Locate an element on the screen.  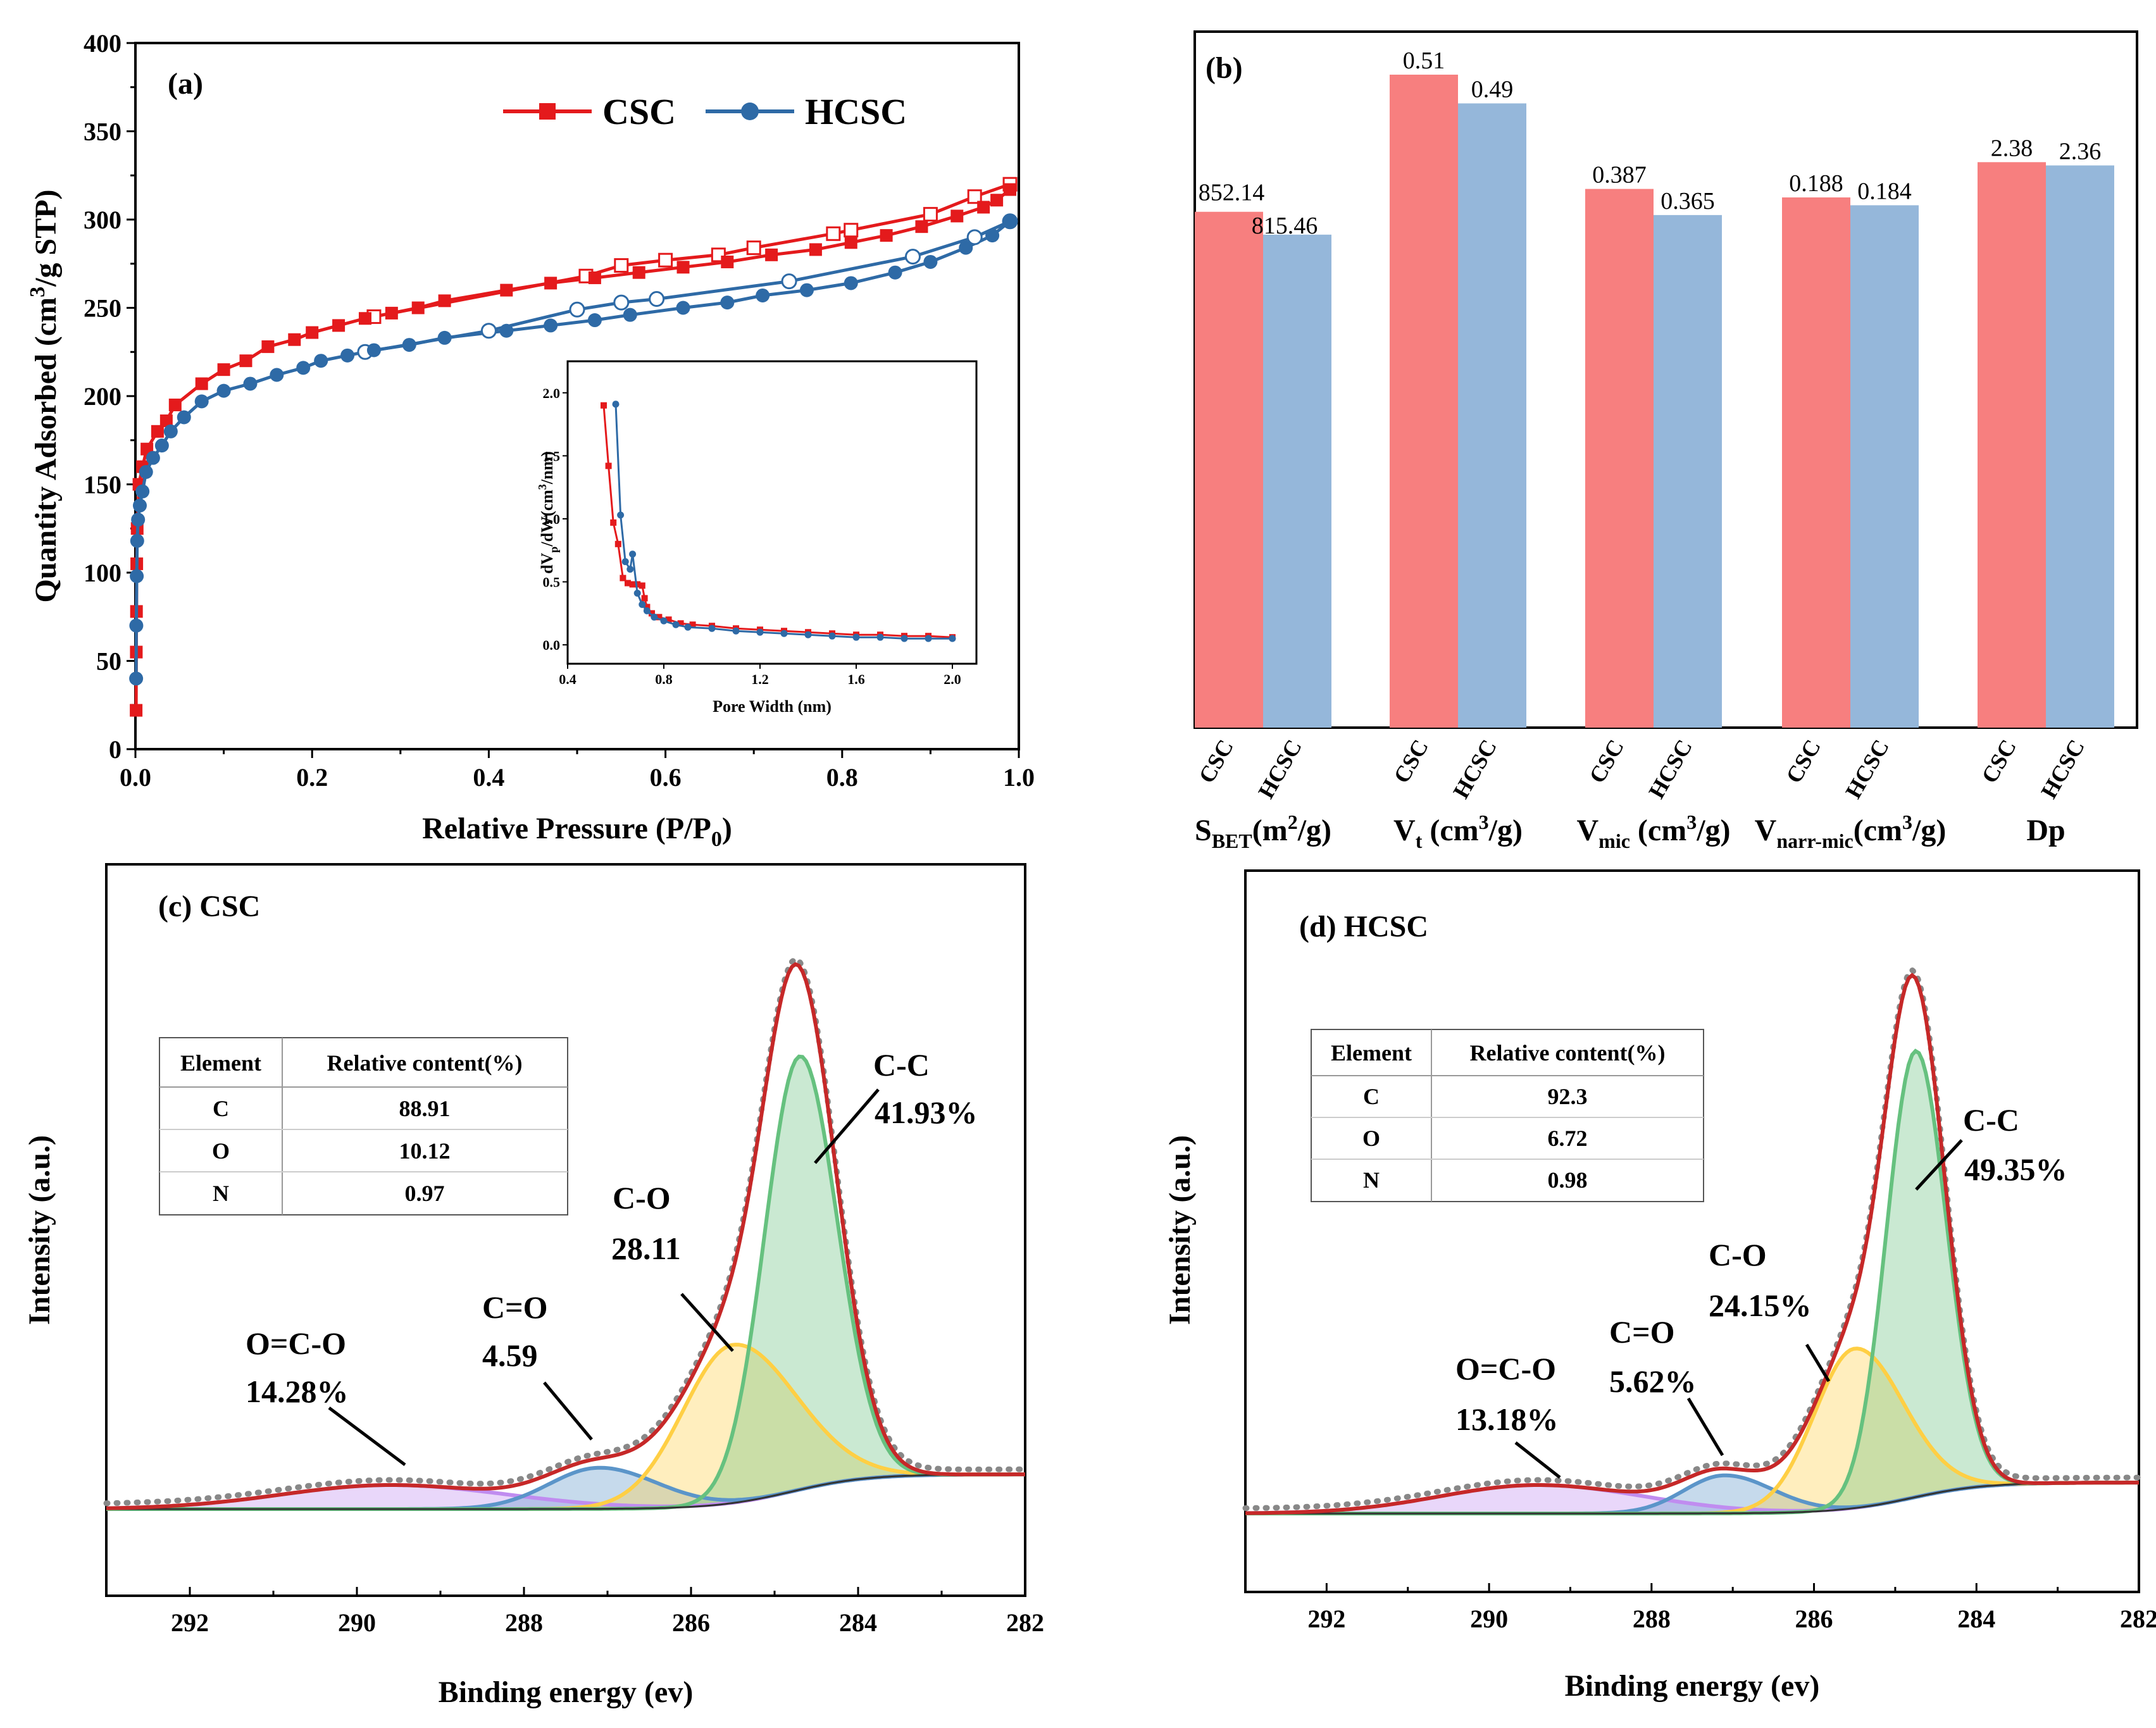
panel-d-xlabel: Binding energy (ev) is located at coordinates (1693, 1686).